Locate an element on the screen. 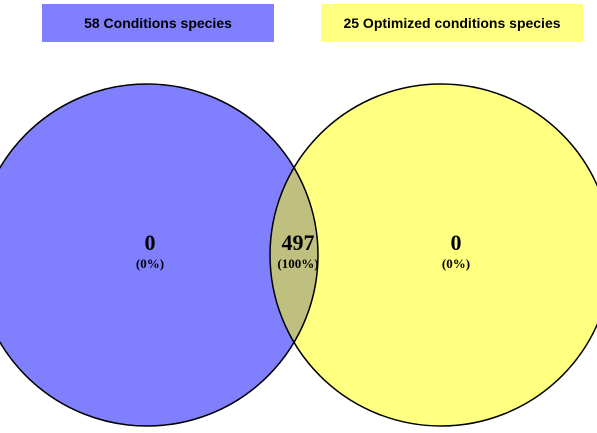 The image size is (597, 433). legend-set-a-label: 58 Conditions species is located at coordinates (158, 23).